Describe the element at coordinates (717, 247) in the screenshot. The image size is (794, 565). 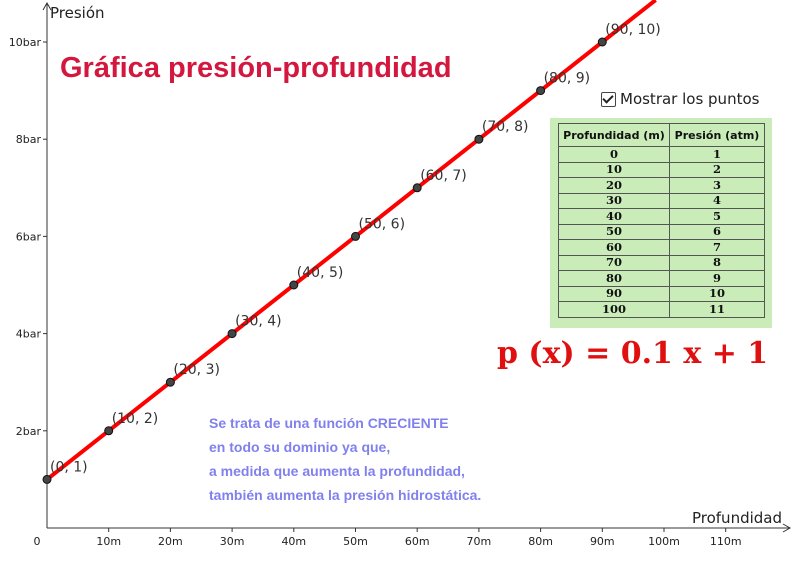
I see `table-cell-pressure: 7` at that location.